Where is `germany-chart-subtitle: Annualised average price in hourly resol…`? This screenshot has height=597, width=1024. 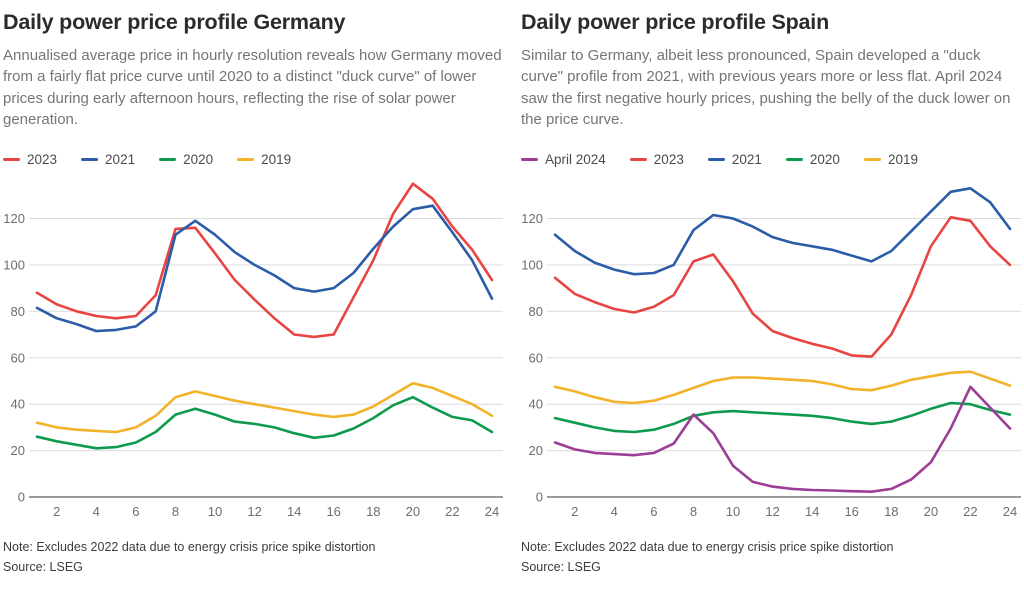 germany-chart-subtitle: Annualised average price in hourly resol… is located at coordinates (252, 87).